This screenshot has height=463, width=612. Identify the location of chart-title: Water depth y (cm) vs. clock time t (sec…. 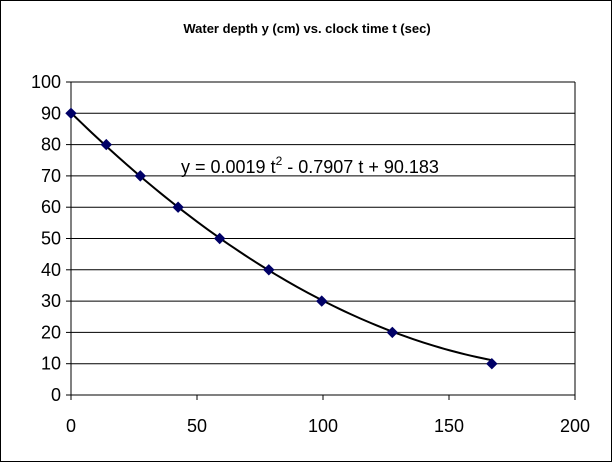
(306, 28).